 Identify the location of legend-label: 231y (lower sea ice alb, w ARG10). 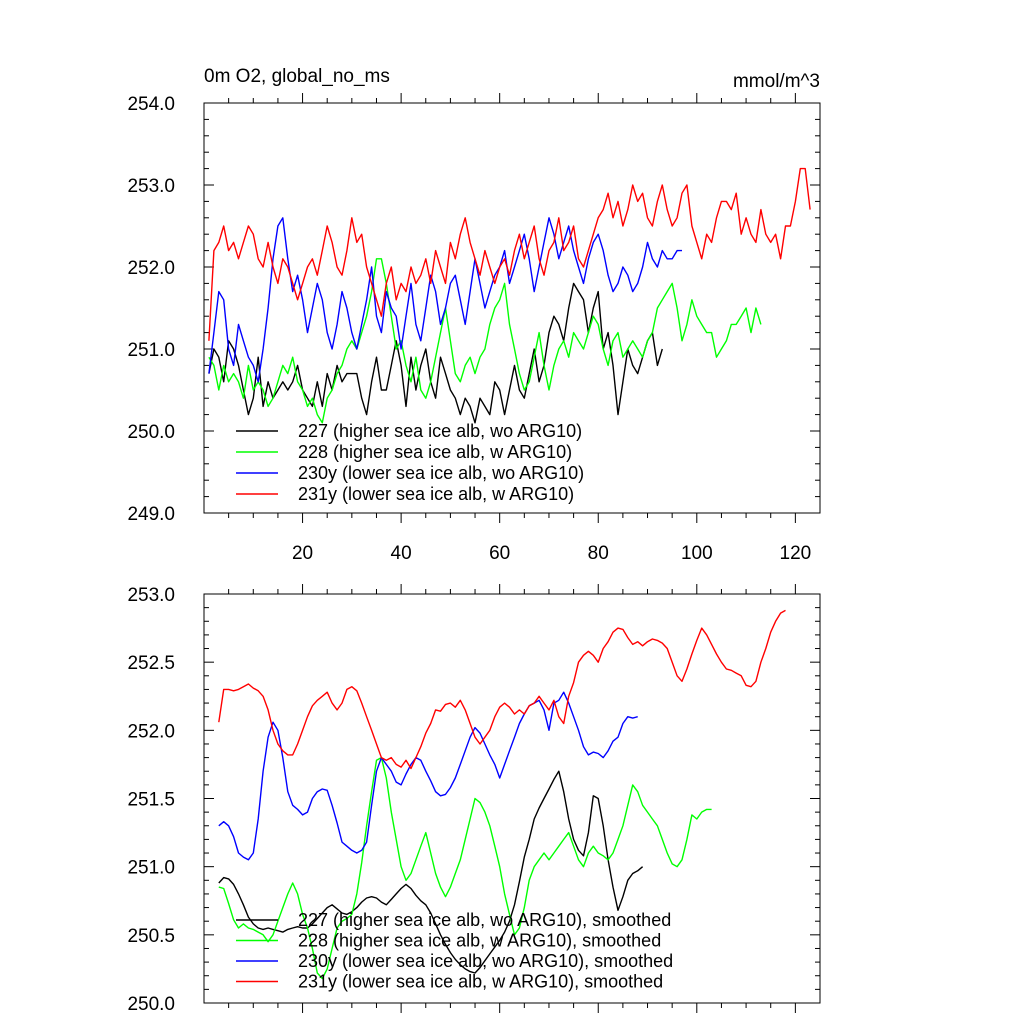
(436, 494).